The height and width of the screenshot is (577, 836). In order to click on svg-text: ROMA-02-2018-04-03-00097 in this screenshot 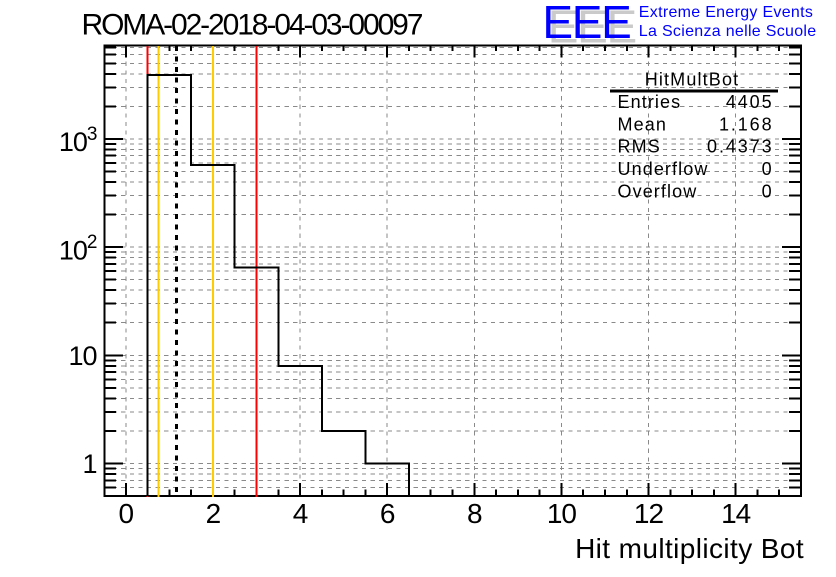, I will do `click(252, 25)`.